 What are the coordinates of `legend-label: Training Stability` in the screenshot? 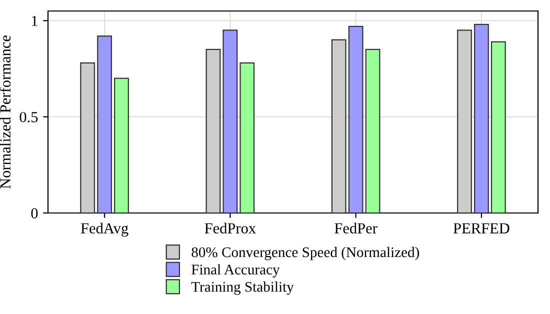 It's located at (242, 288).